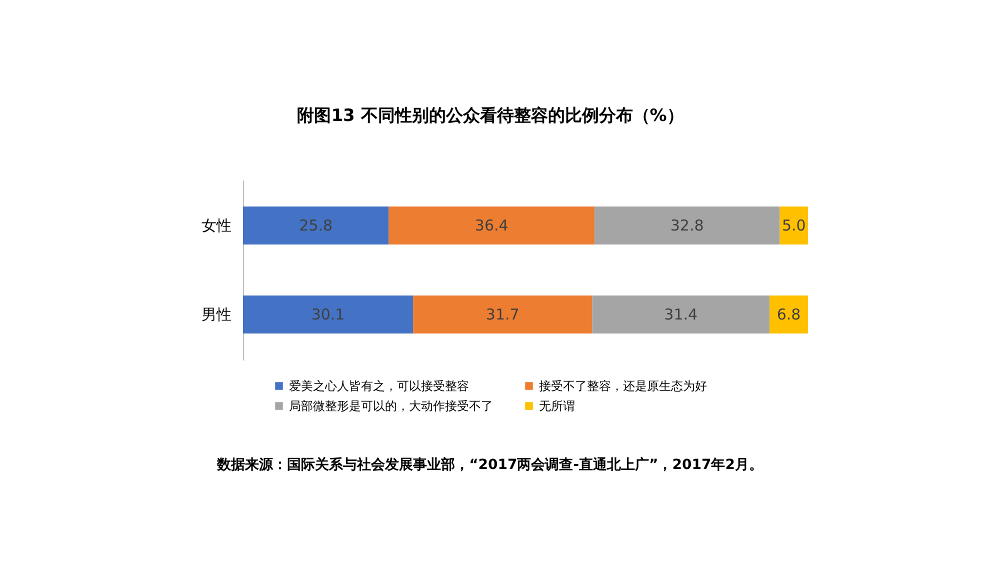 The width and height of the screenshot is (1000, 562). I want to click on data-label: 5.0, so click(794, 225).